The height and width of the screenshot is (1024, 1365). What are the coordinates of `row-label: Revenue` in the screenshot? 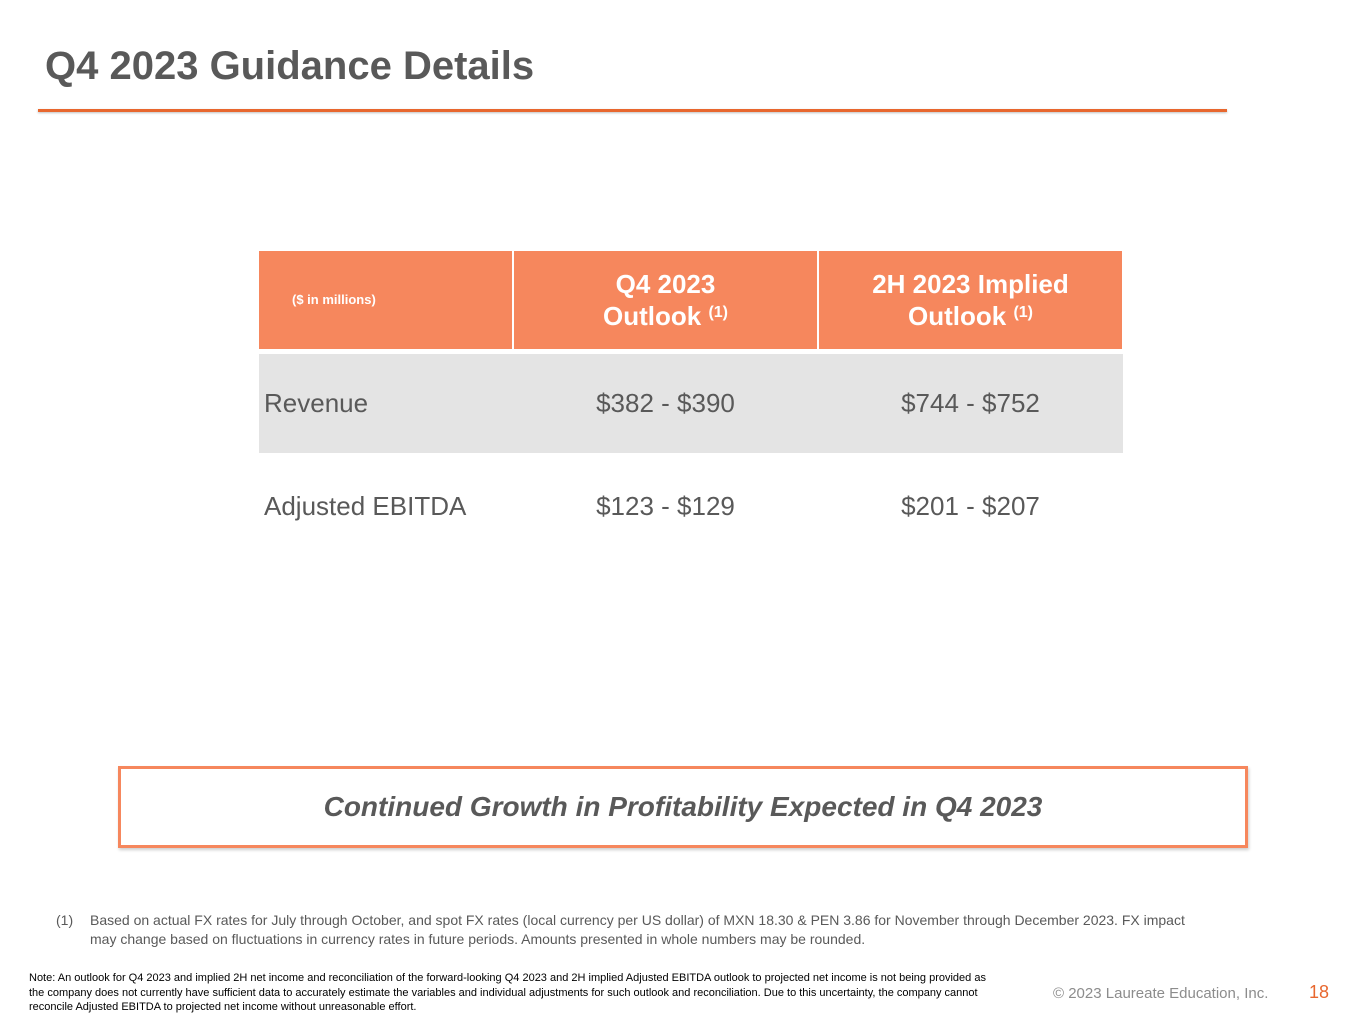 It's located at (316, 403).